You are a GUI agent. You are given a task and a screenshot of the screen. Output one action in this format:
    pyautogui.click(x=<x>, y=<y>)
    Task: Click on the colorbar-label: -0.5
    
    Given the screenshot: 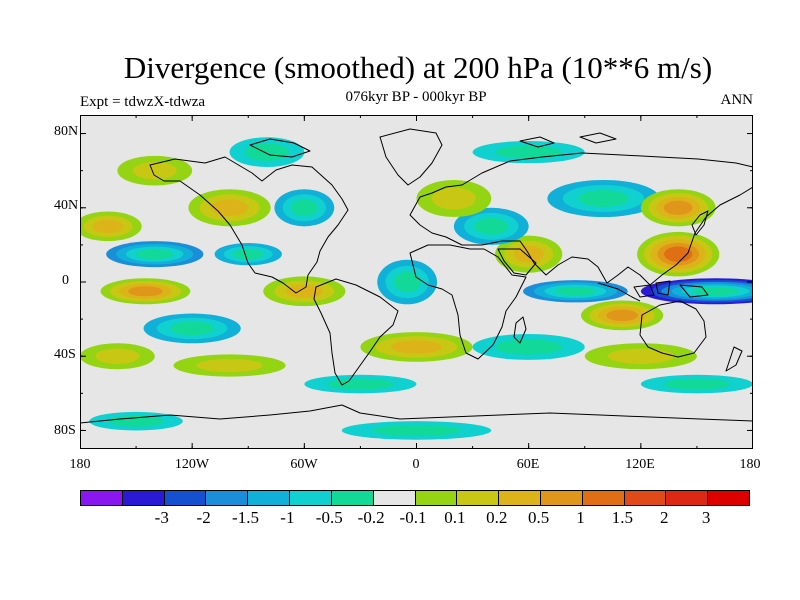 What is the action you would take?
    pyautogui.click(x=329, y=517)
    